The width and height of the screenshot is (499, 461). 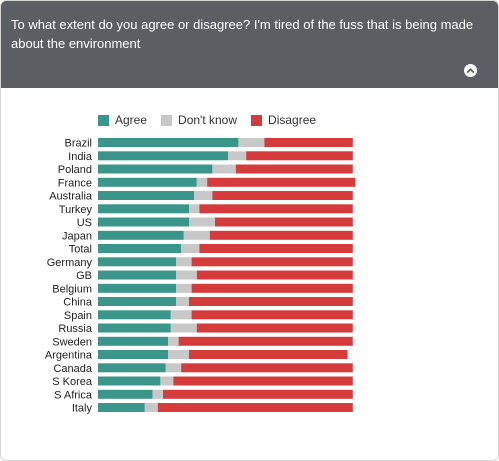 I want to click on bar-gb-dont-know, so click(x=186, y=275).